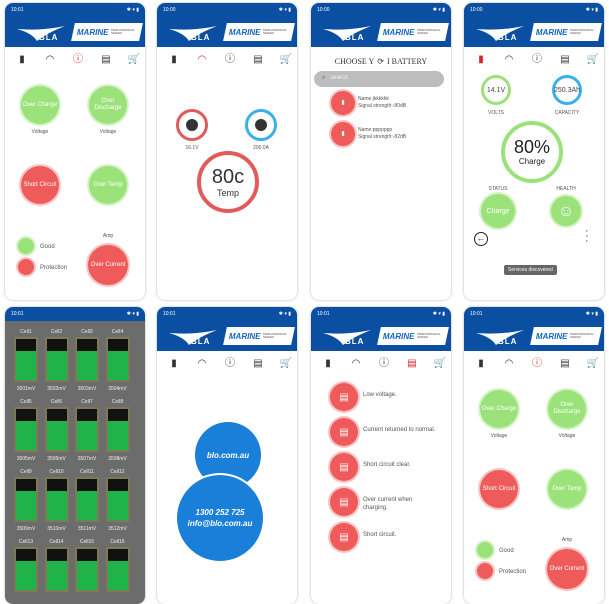 The height and width of the screenshot is (604, 609). What do you see at coordinates (56, 402) in the screenshot?
I see `cell-name: Cell6` at bounding box center [56, 402].